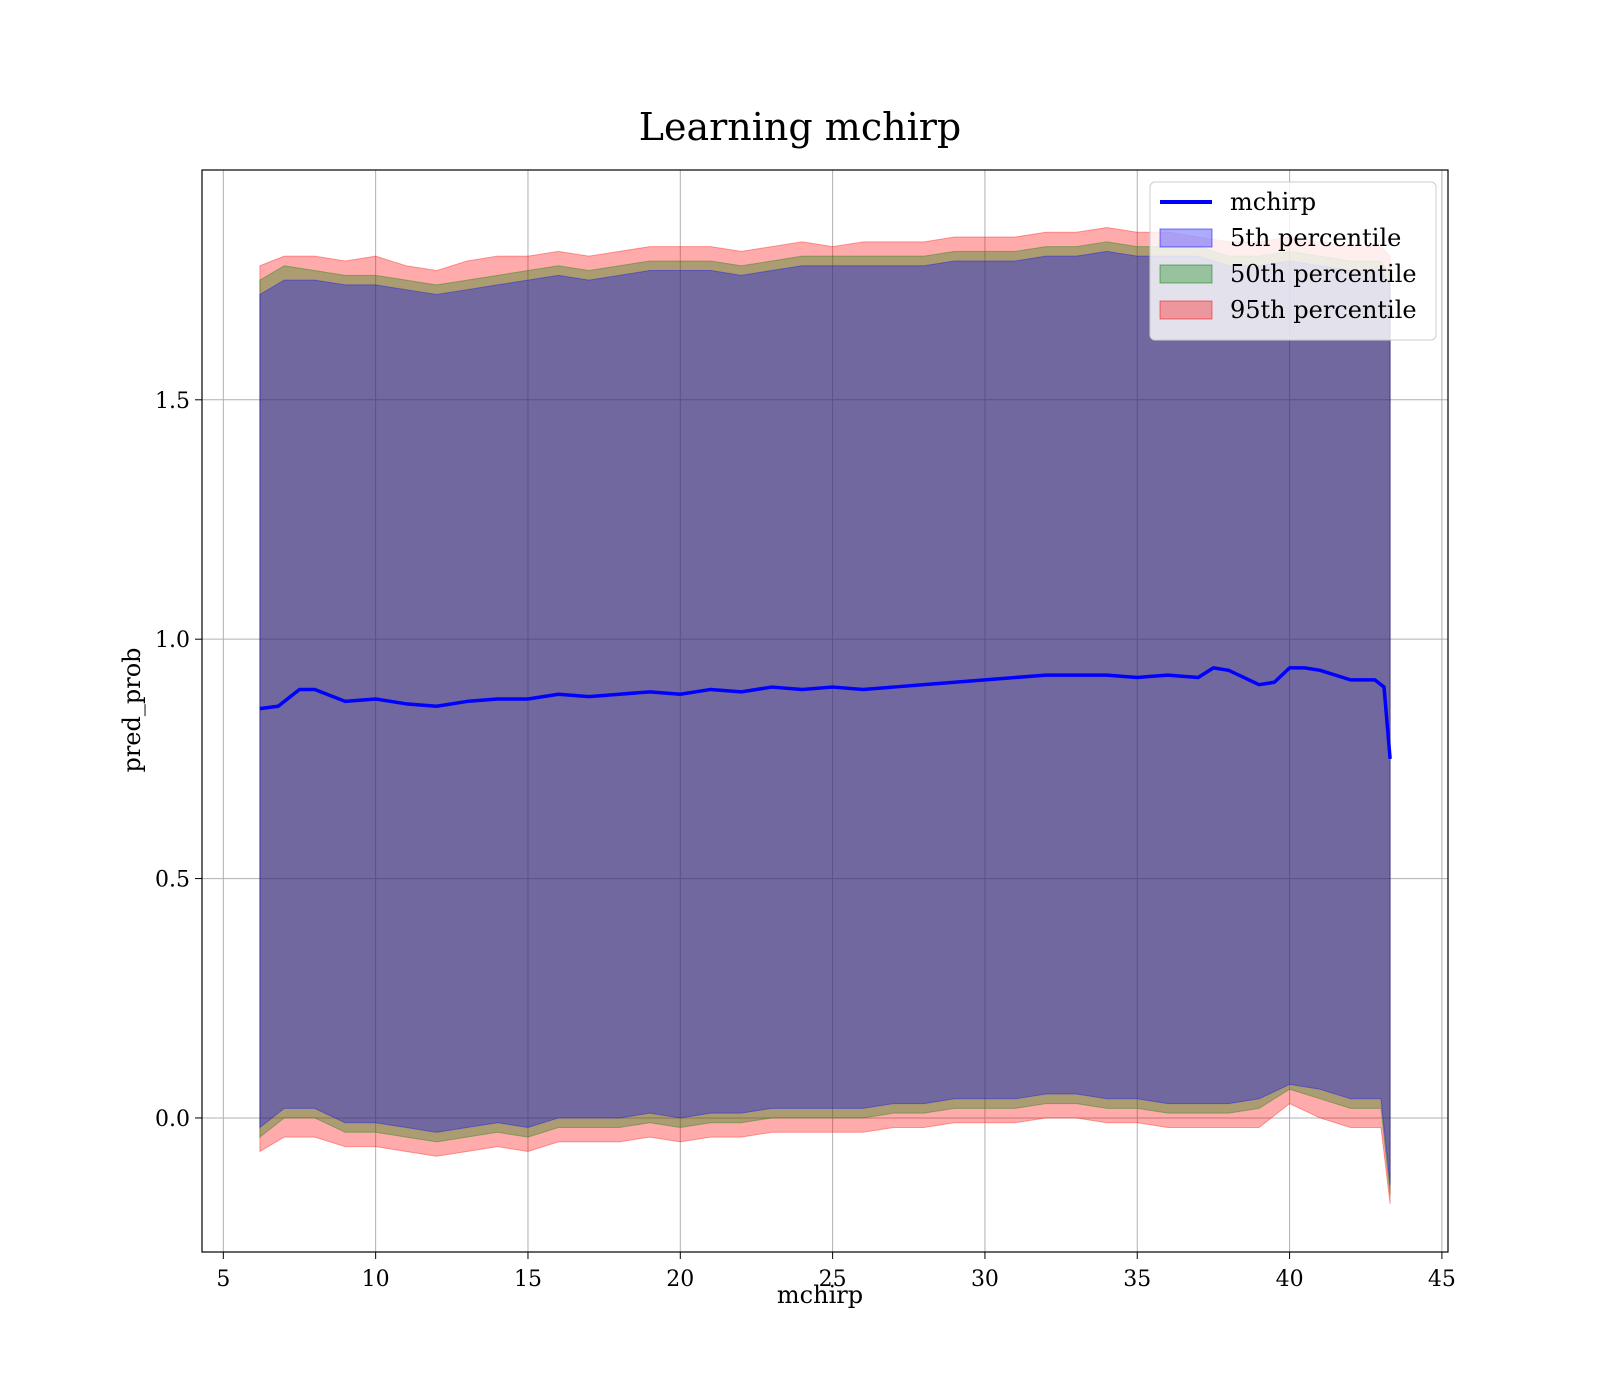 The height and width of the screenshot is (1400, 1600). Describe the element at coordinates (1290, 1279) in the screenshot. I see `x-tick-label: 40` at that location.